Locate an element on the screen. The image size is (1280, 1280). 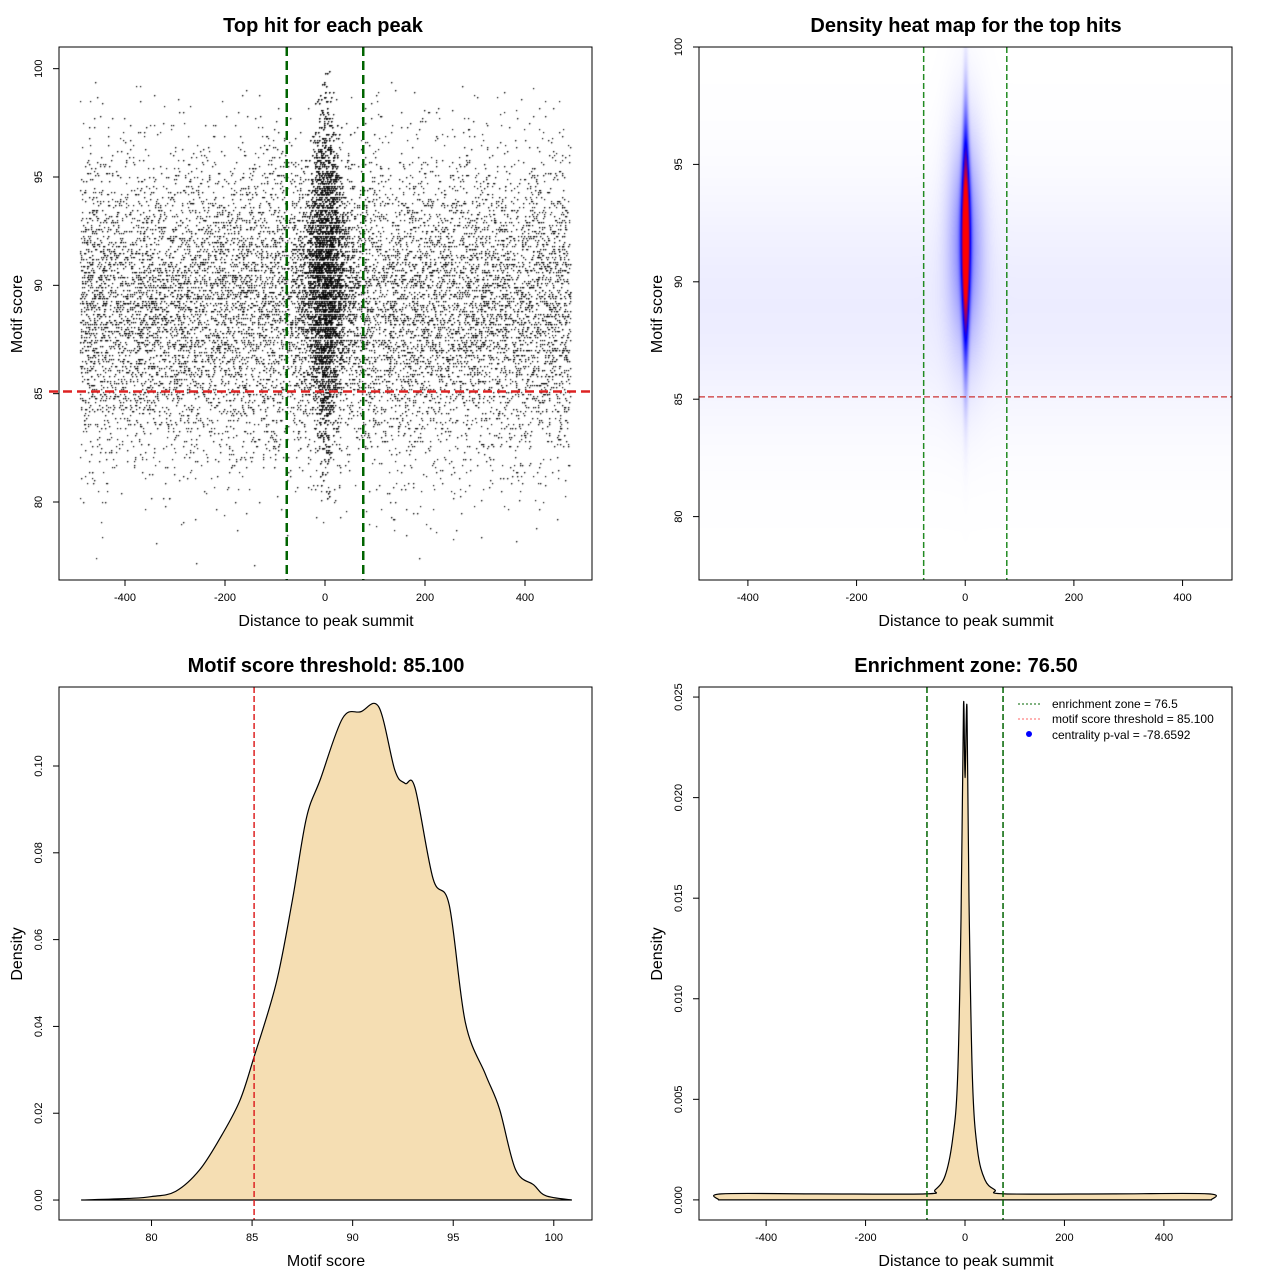
x-tick-label: 90 is located at coordinates (353, 1238).